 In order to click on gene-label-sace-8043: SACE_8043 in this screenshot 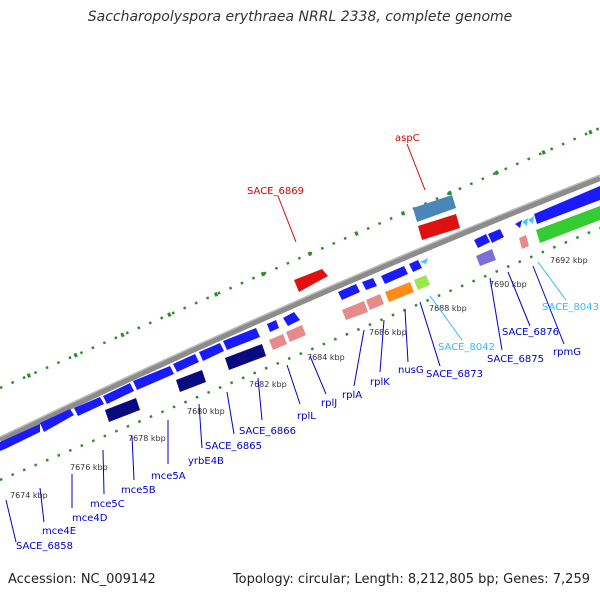, I will do `click(570, 307)`.